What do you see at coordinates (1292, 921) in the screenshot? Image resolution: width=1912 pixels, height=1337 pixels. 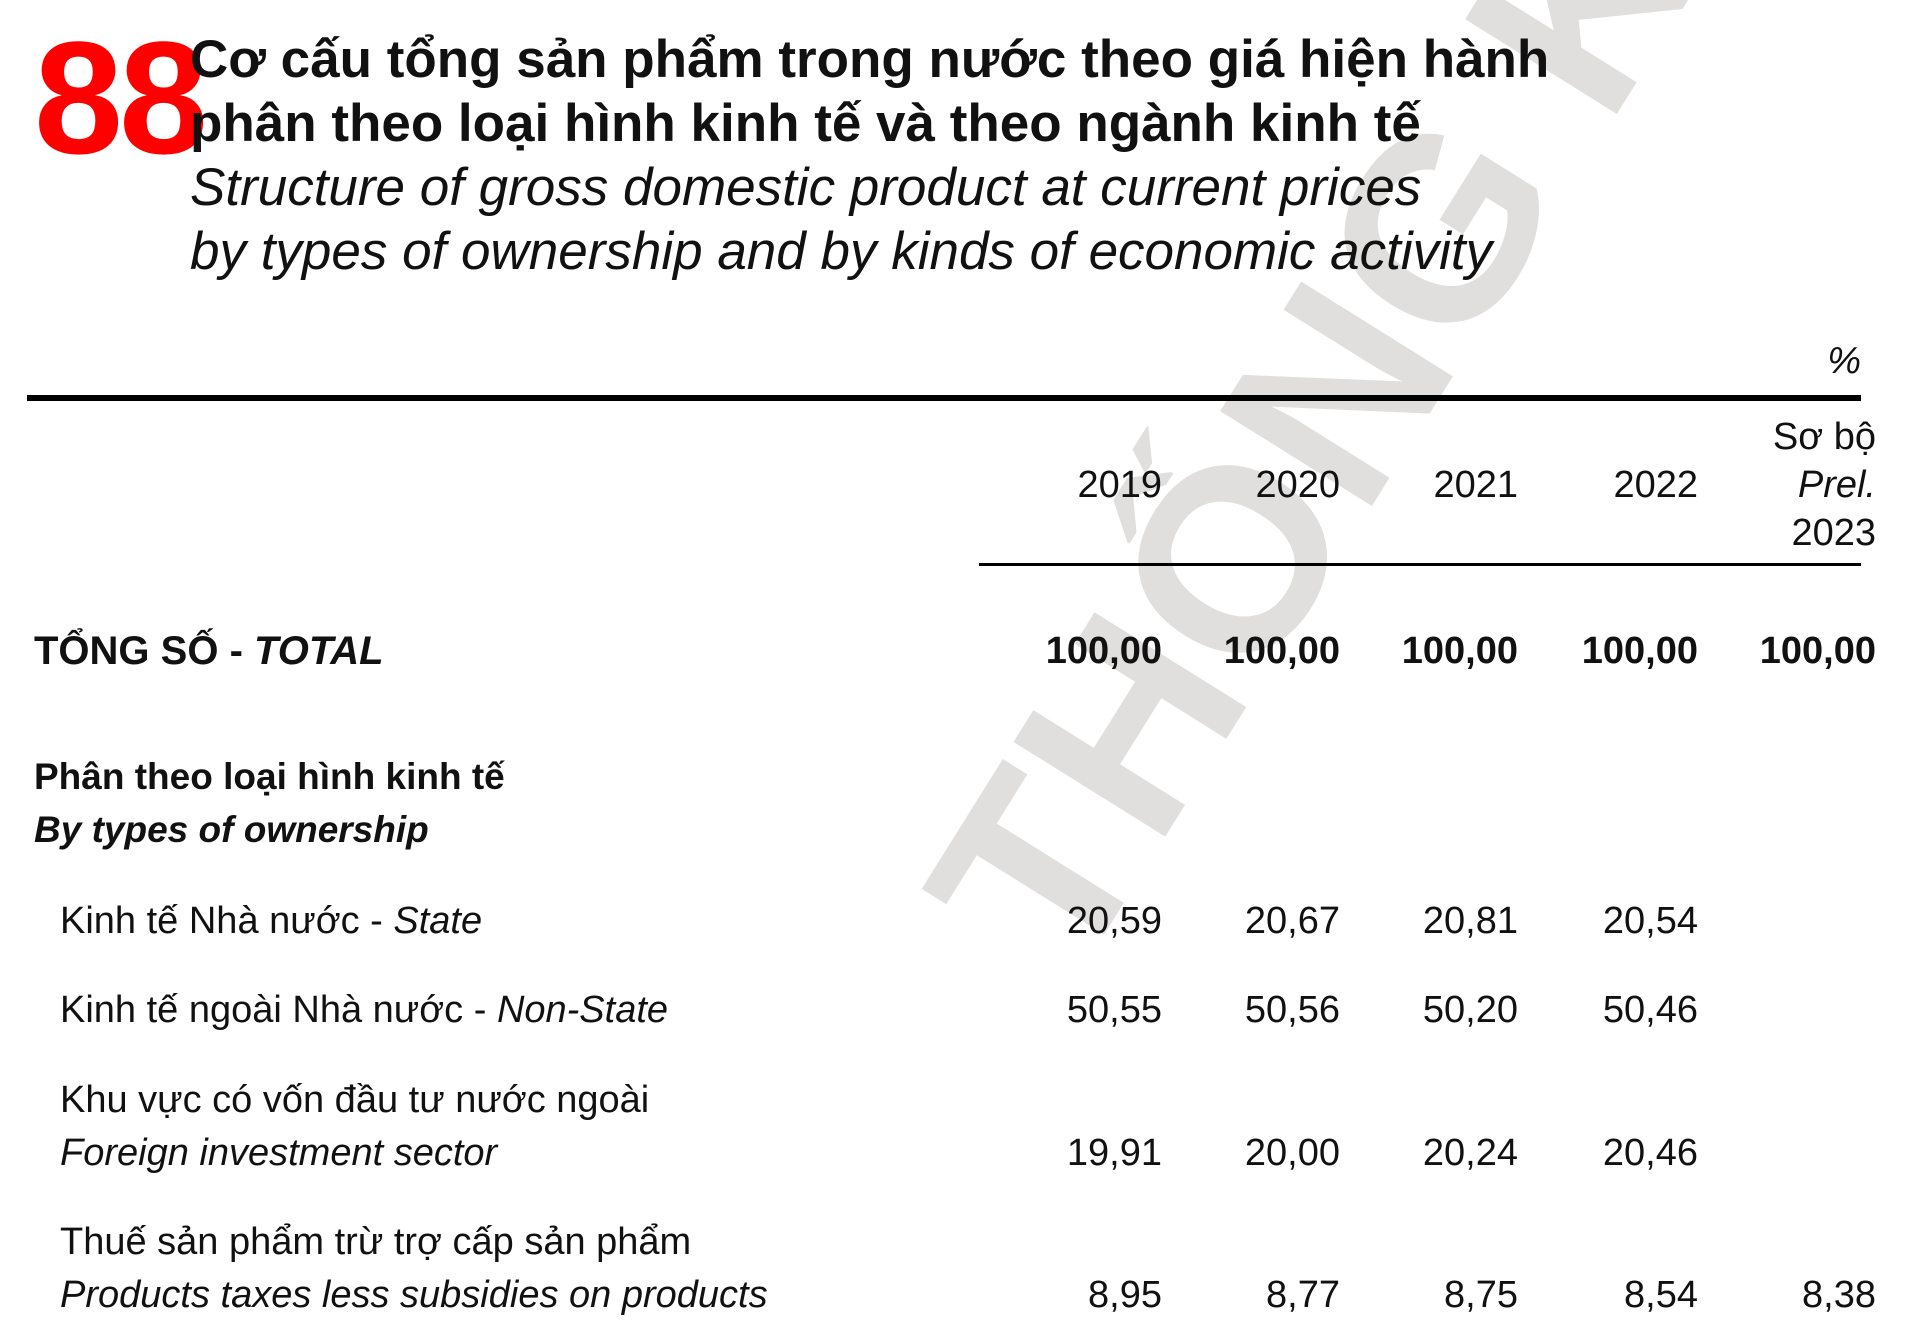 I see `cell-state-2020: 20,67` at bounding box center [1292, 921].